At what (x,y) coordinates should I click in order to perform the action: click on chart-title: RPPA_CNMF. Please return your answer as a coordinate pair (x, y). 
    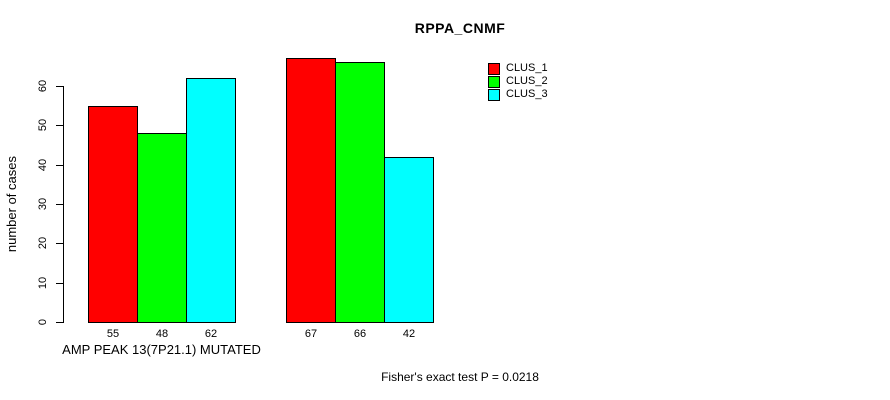
    Looking at the image, I should click on (460, 28).